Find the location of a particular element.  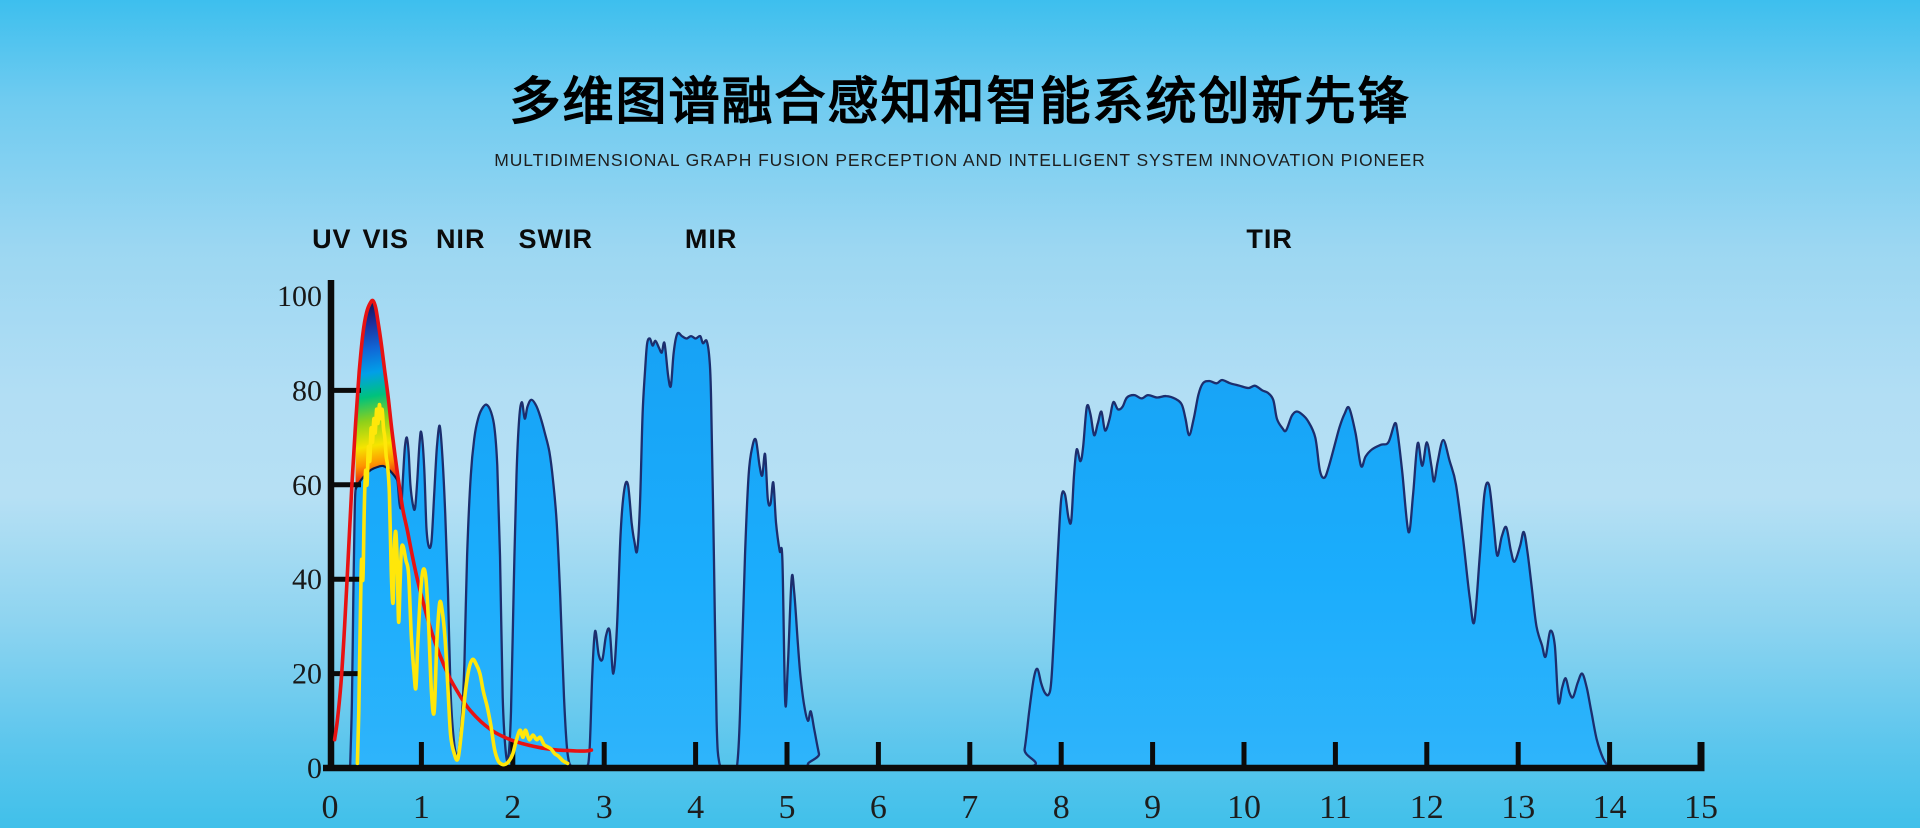

x-tick-label-12: 12 is located at coordinates (1427, 807).